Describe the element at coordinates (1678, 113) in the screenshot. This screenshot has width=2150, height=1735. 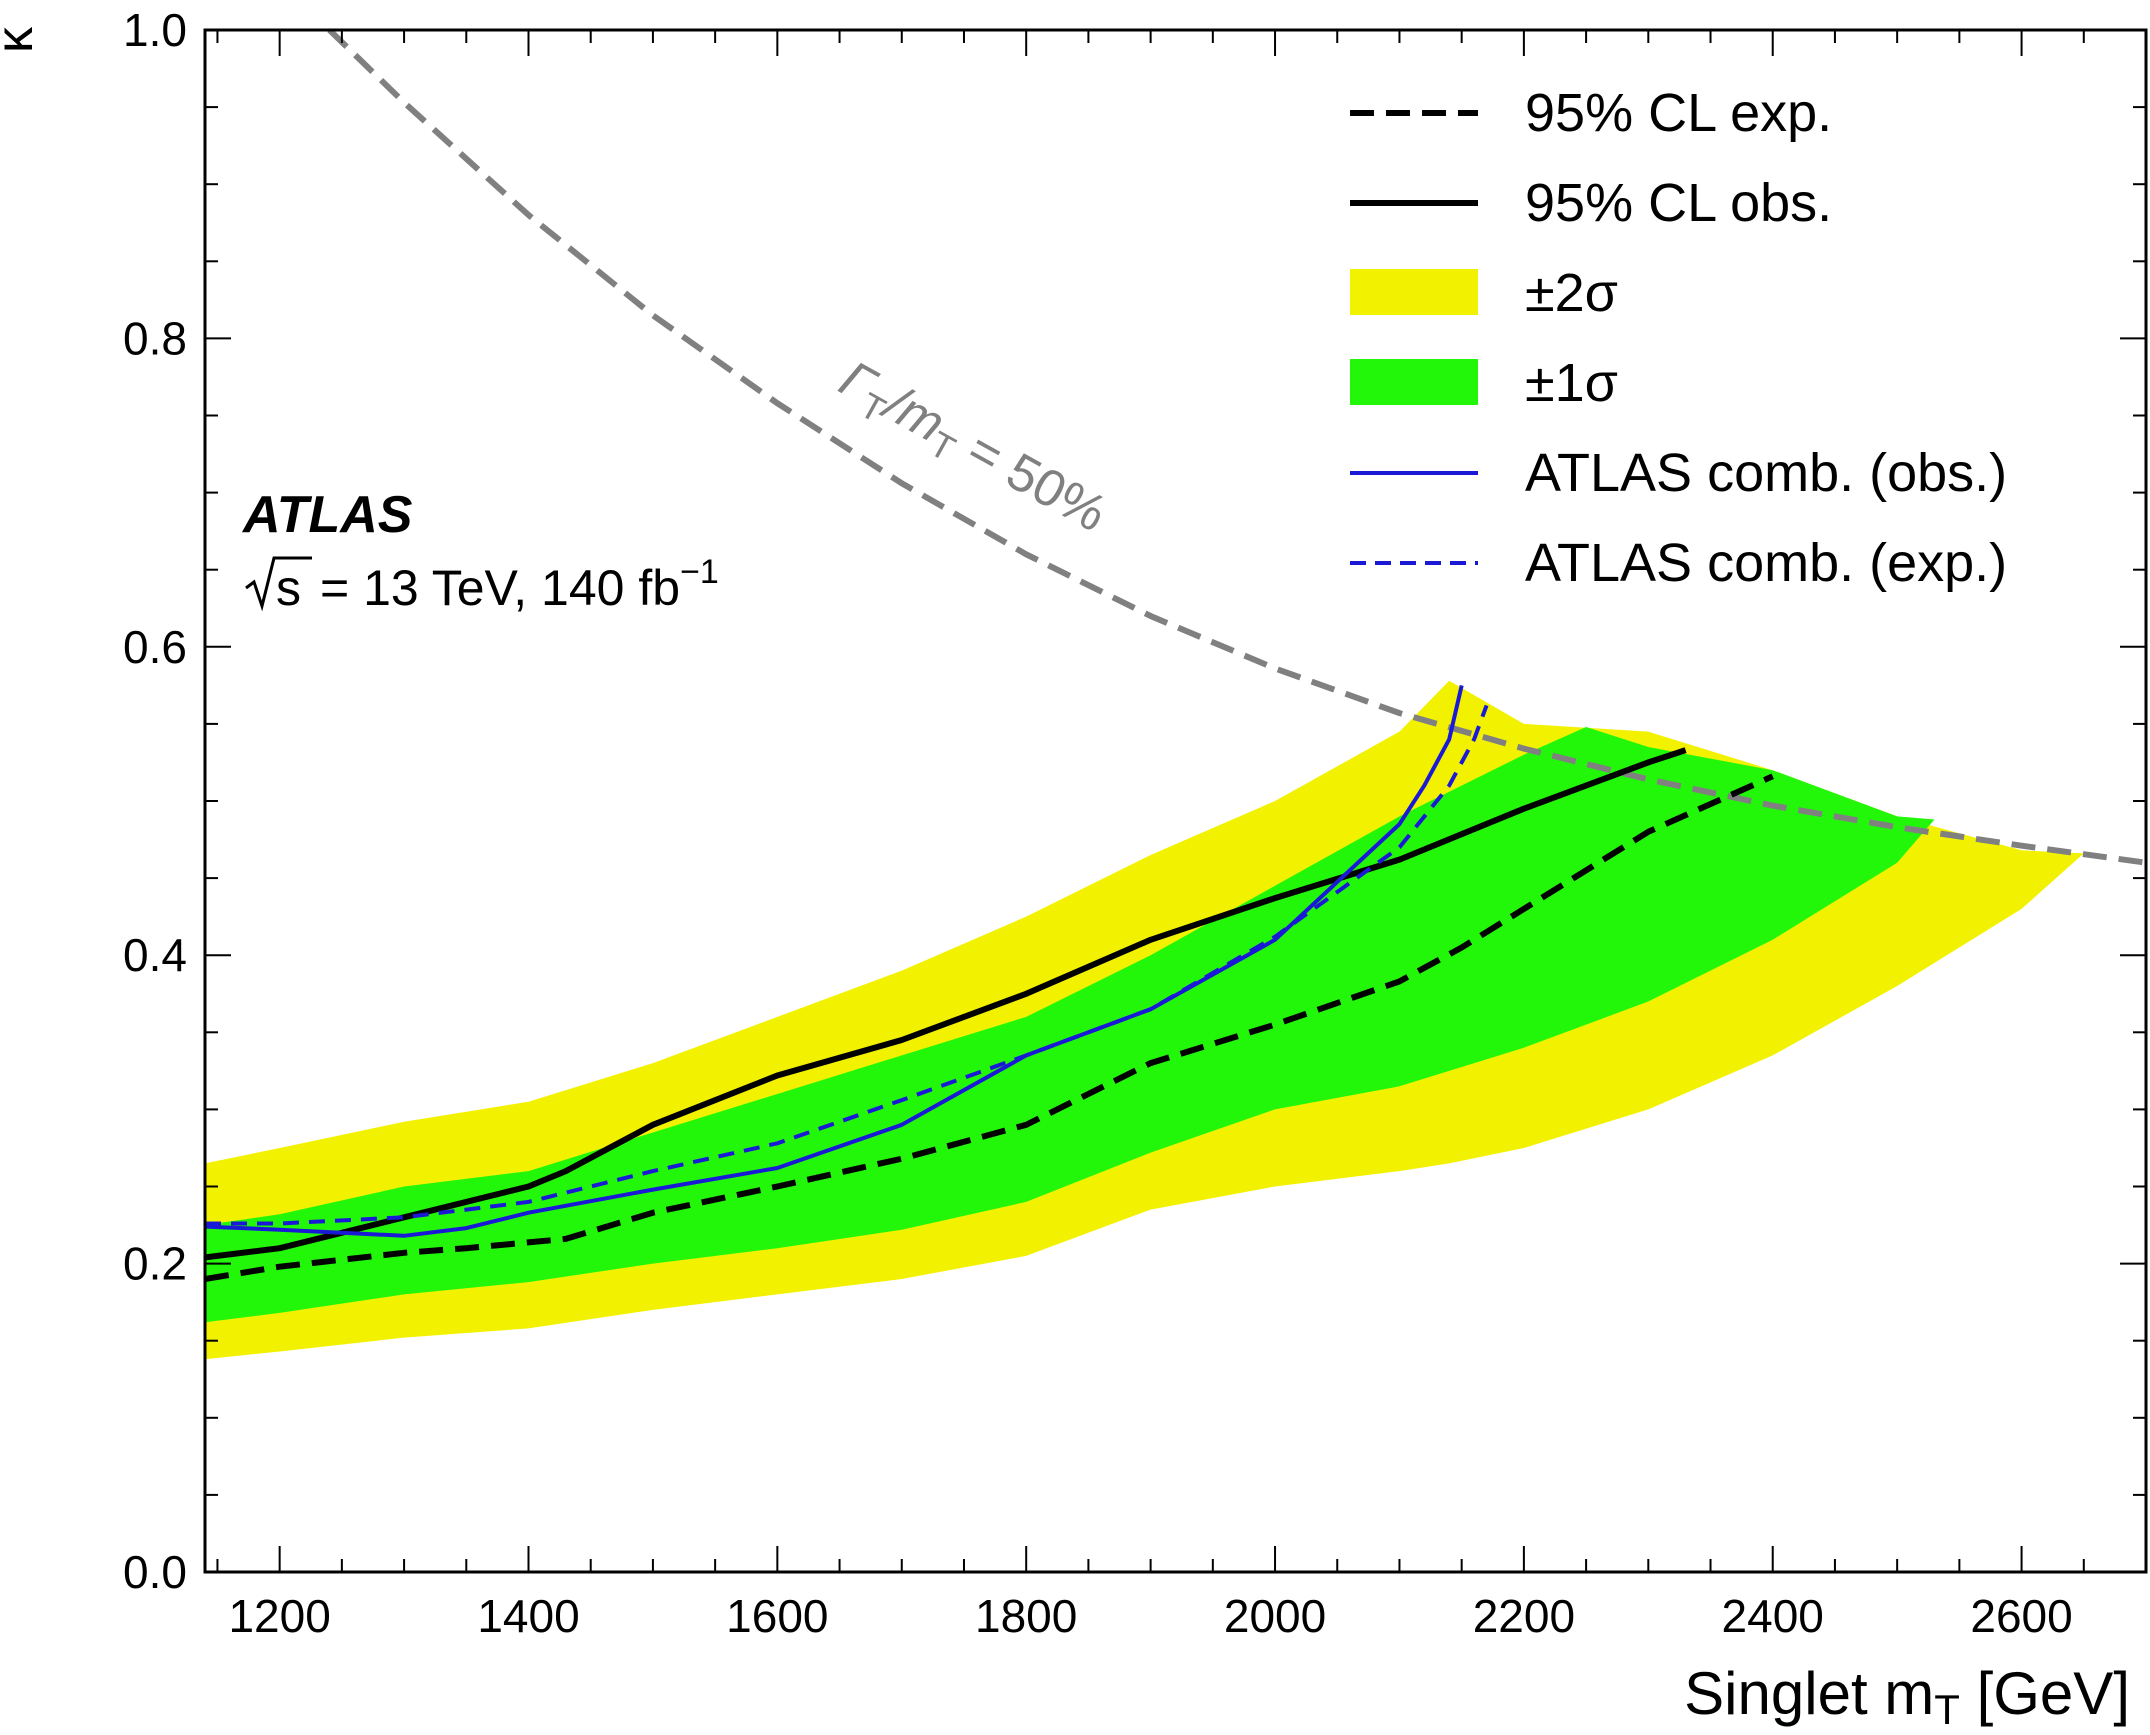
I see `legend-label: 95% CL exp.` at that location.